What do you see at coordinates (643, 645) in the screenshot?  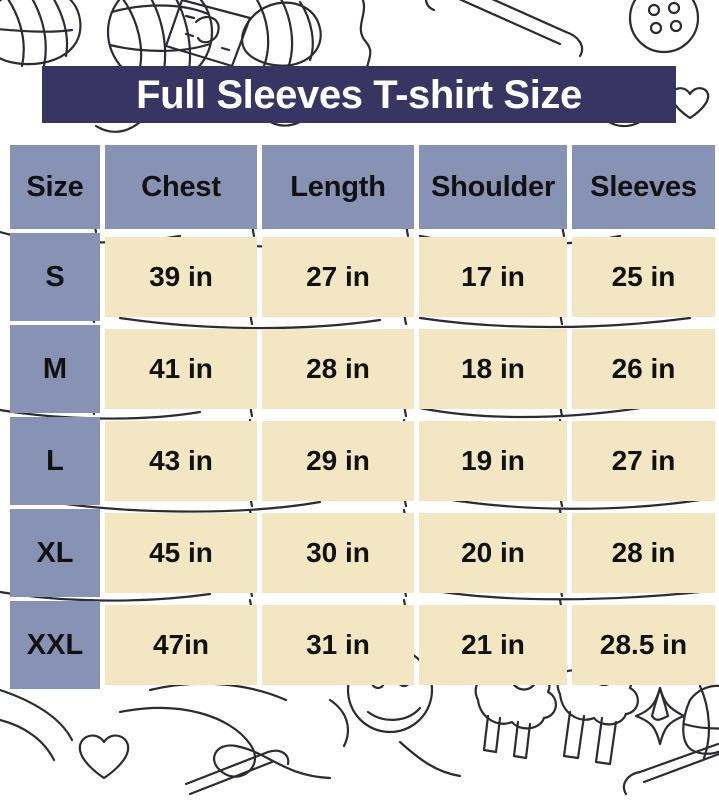 I see `cell-sleeves: 28.5 in` at bounding box center [643, 645].